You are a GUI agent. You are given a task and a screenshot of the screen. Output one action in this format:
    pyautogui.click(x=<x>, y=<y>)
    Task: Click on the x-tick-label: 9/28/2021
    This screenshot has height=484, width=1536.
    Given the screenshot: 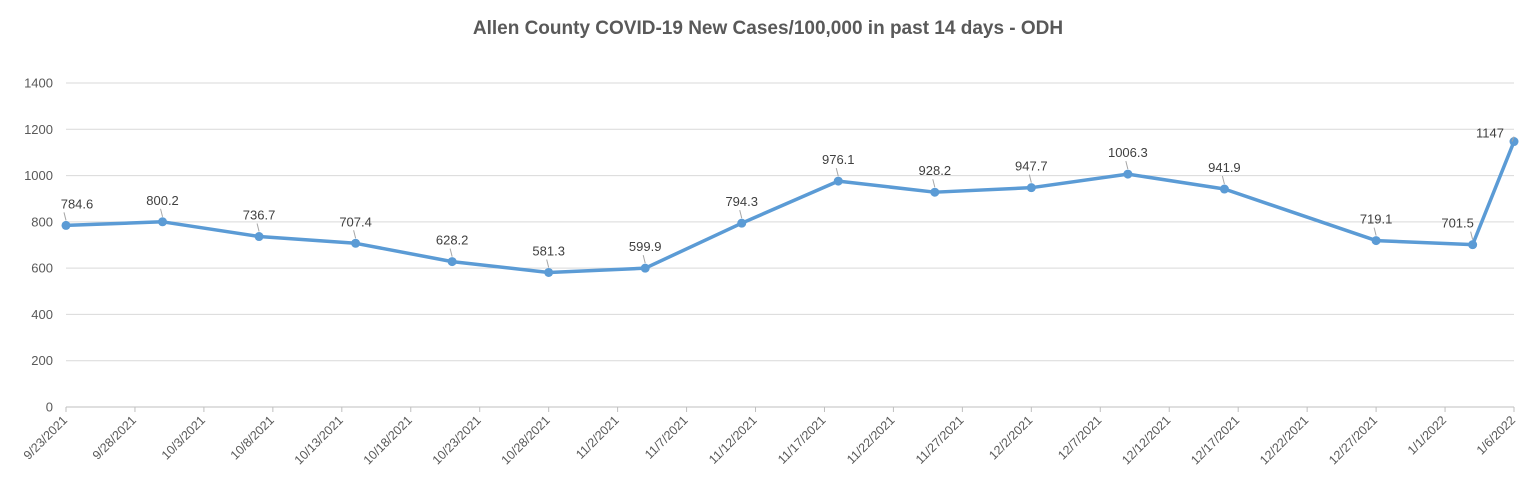 What is the action you would take?
    pyautogui.click(x=114, y=437)
    